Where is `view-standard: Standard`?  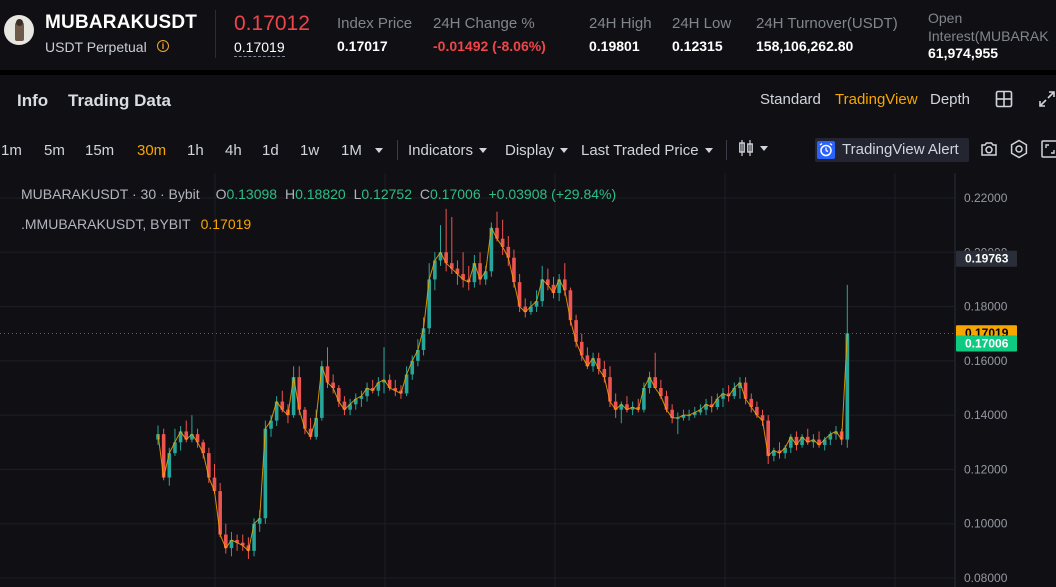
view-standard: Standard is located at coordinates (790, 99).